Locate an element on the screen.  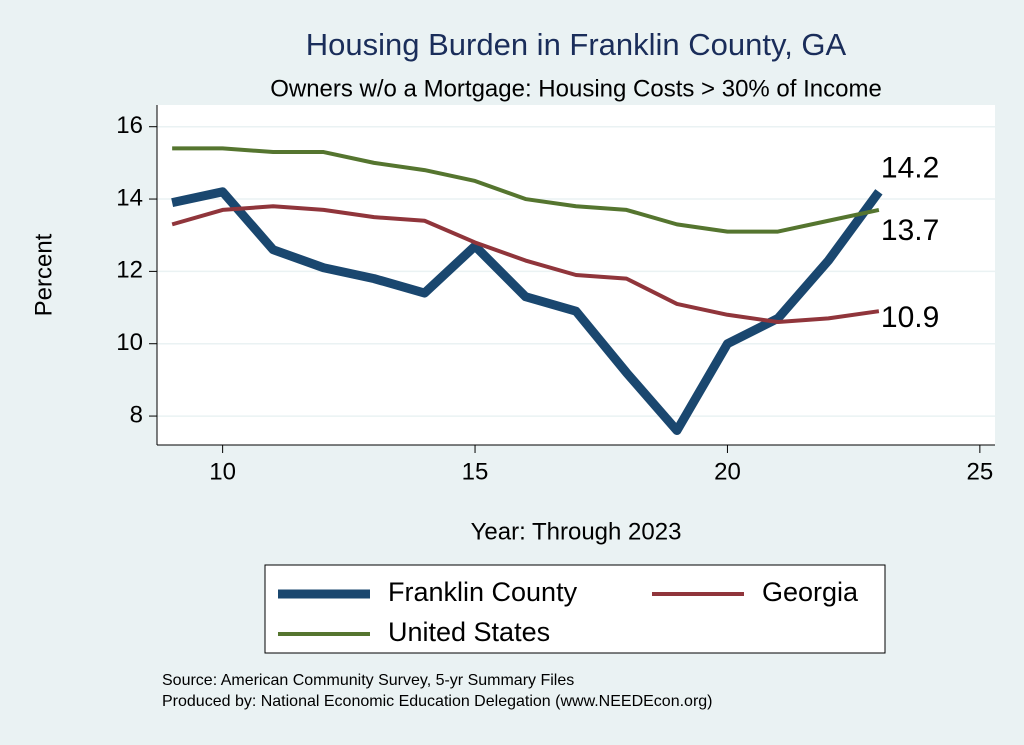
chart-title: Housing Burden in Franklin County, GA is located at coordinates (576, 44).